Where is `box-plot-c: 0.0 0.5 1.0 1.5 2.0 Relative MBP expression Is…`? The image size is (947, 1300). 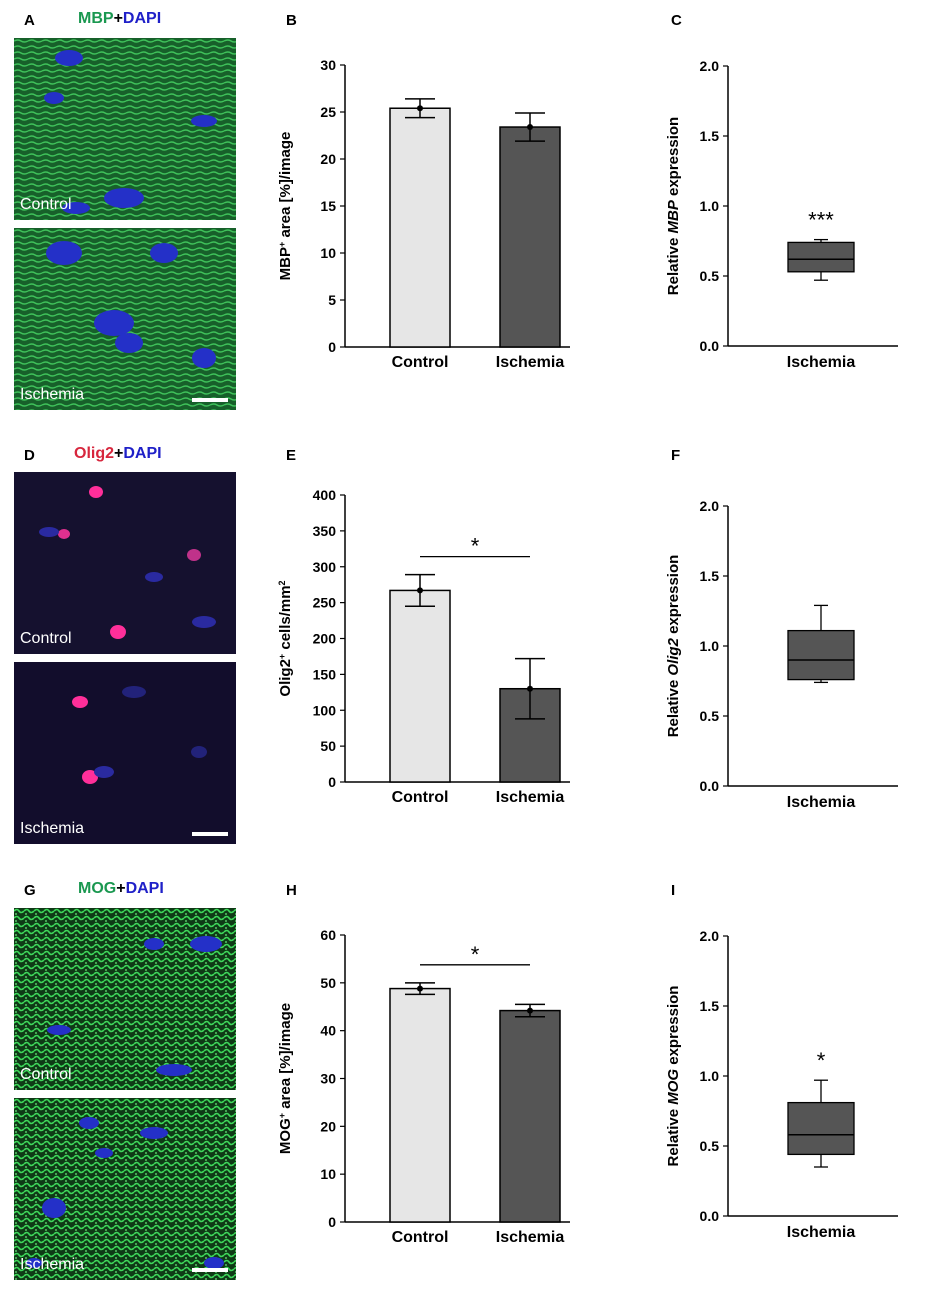 box-plot-c: 0.0 0.5 1.0 1.5 2.0 Relative MBP expression Is… is located at coordinates (781, 214).